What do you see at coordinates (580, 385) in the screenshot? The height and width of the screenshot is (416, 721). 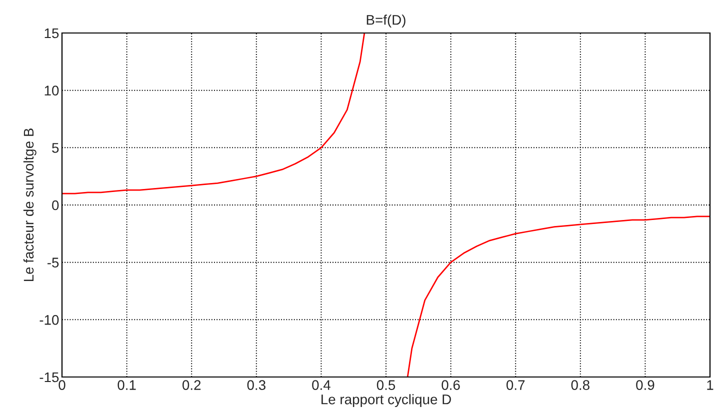 I see `x-tick-label: 0.8` at bounding box center [580, 385].